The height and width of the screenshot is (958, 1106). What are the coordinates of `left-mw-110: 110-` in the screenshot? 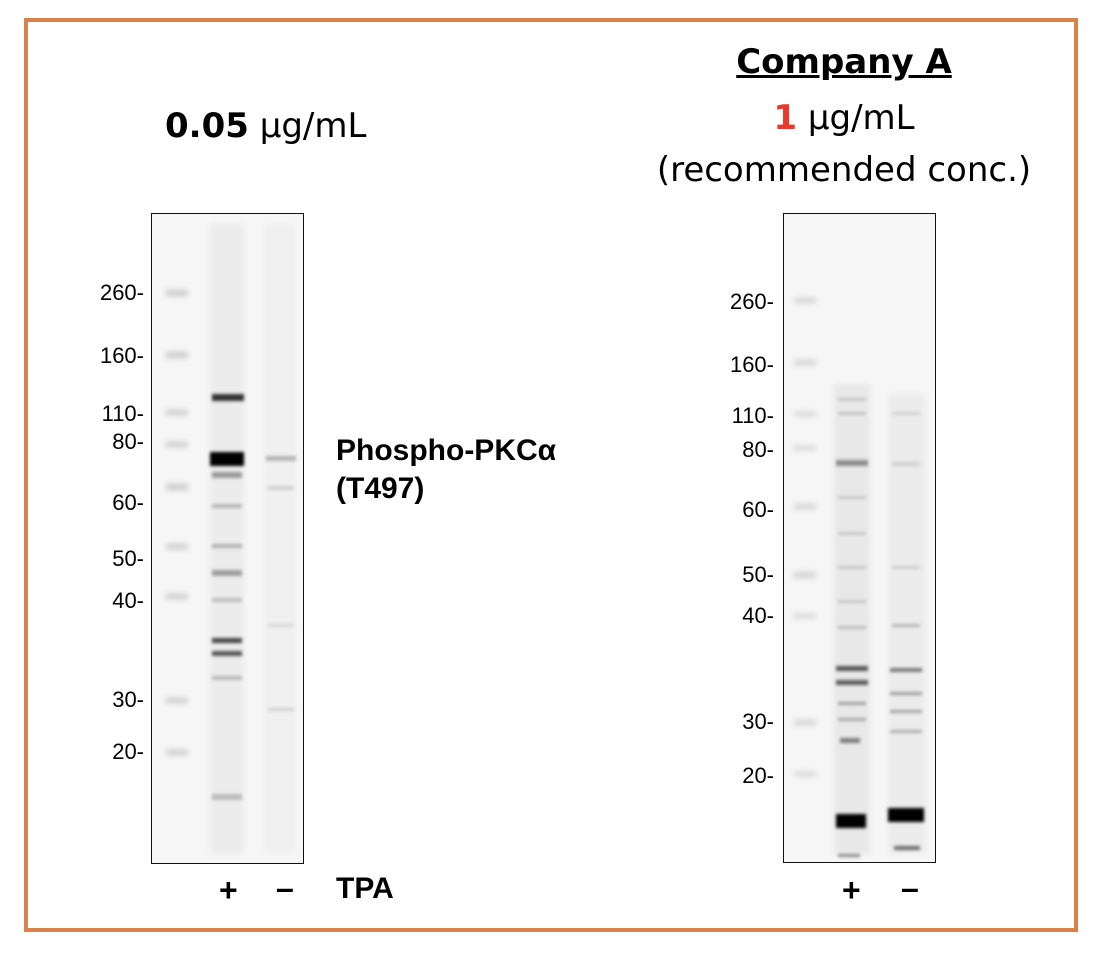 It's located at (122, 413).